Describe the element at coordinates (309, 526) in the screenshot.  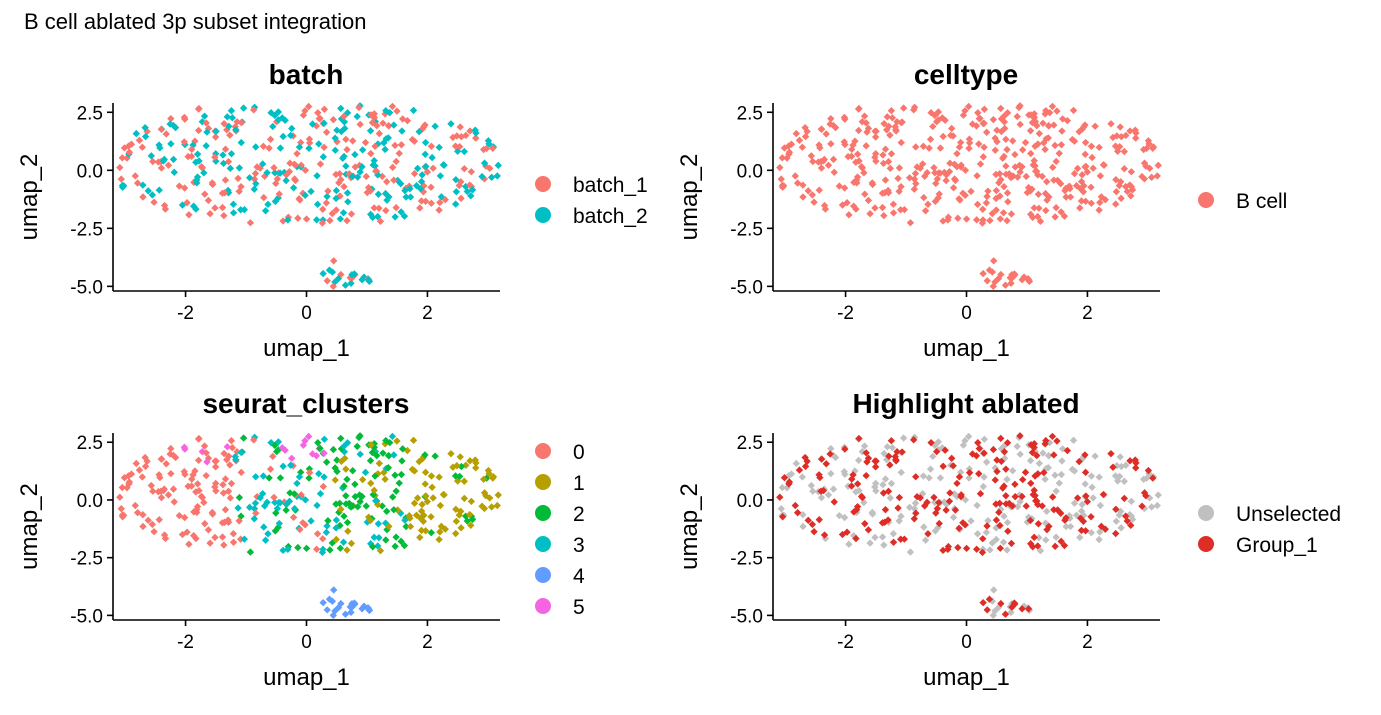
I see `points` at that location.